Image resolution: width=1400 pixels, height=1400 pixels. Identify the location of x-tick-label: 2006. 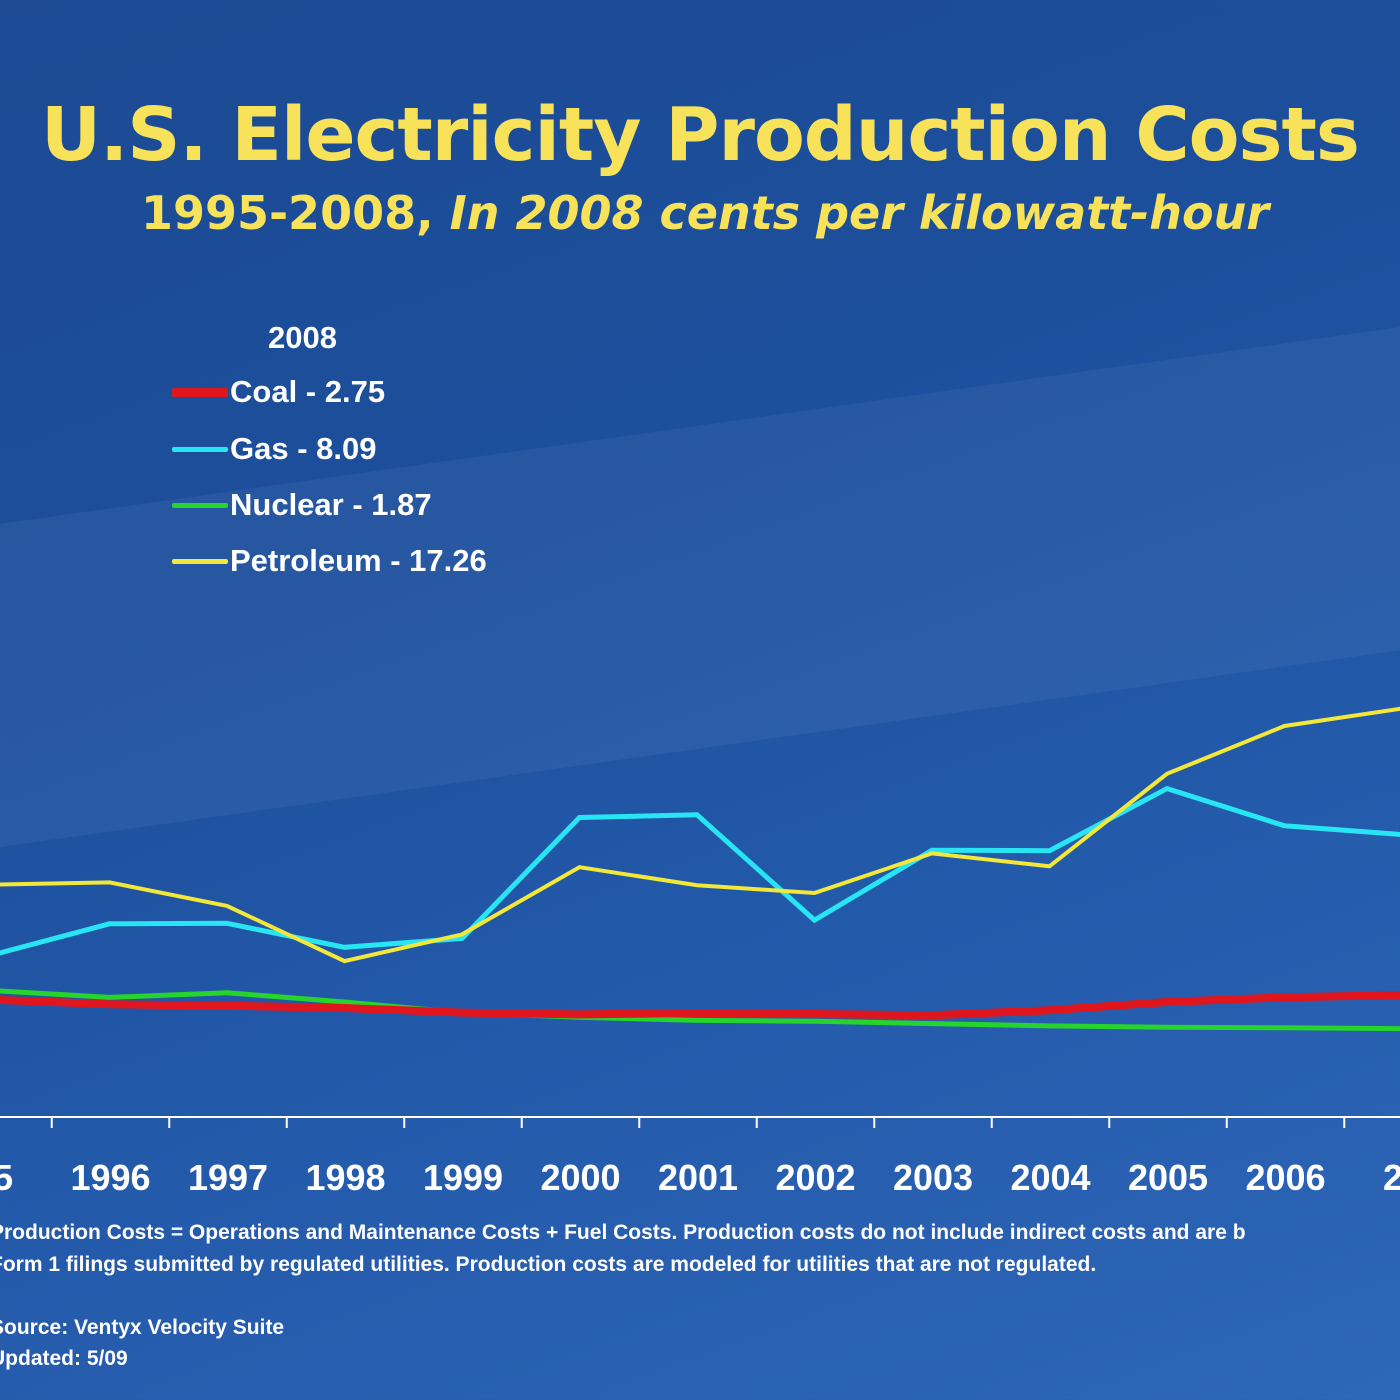
(1285, 1177).